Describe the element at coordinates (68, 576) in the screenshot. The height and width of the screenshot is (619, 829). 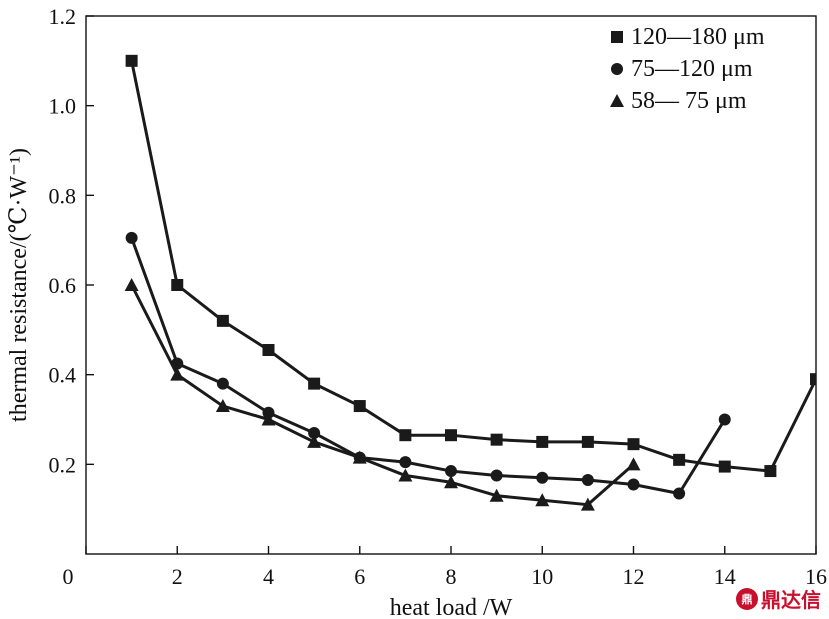
I see `x-tick-label: 0` at that location.